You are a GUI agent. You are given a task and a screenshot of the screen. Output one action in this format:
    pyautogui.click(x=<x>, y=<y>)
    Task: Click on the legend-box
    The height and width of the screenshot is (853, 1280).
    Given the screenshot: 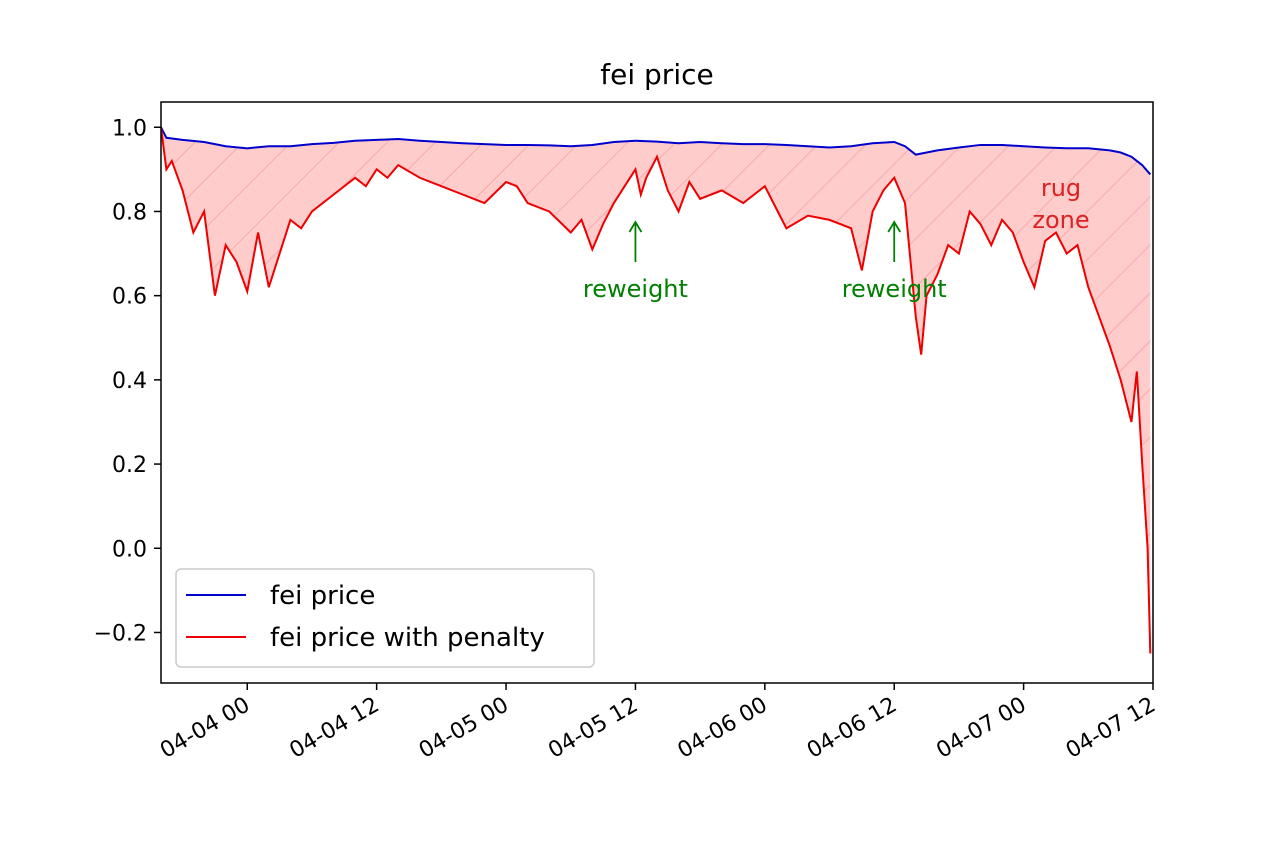 What is the action you would take?
    pyautogui.click(x=385, y=618)
    